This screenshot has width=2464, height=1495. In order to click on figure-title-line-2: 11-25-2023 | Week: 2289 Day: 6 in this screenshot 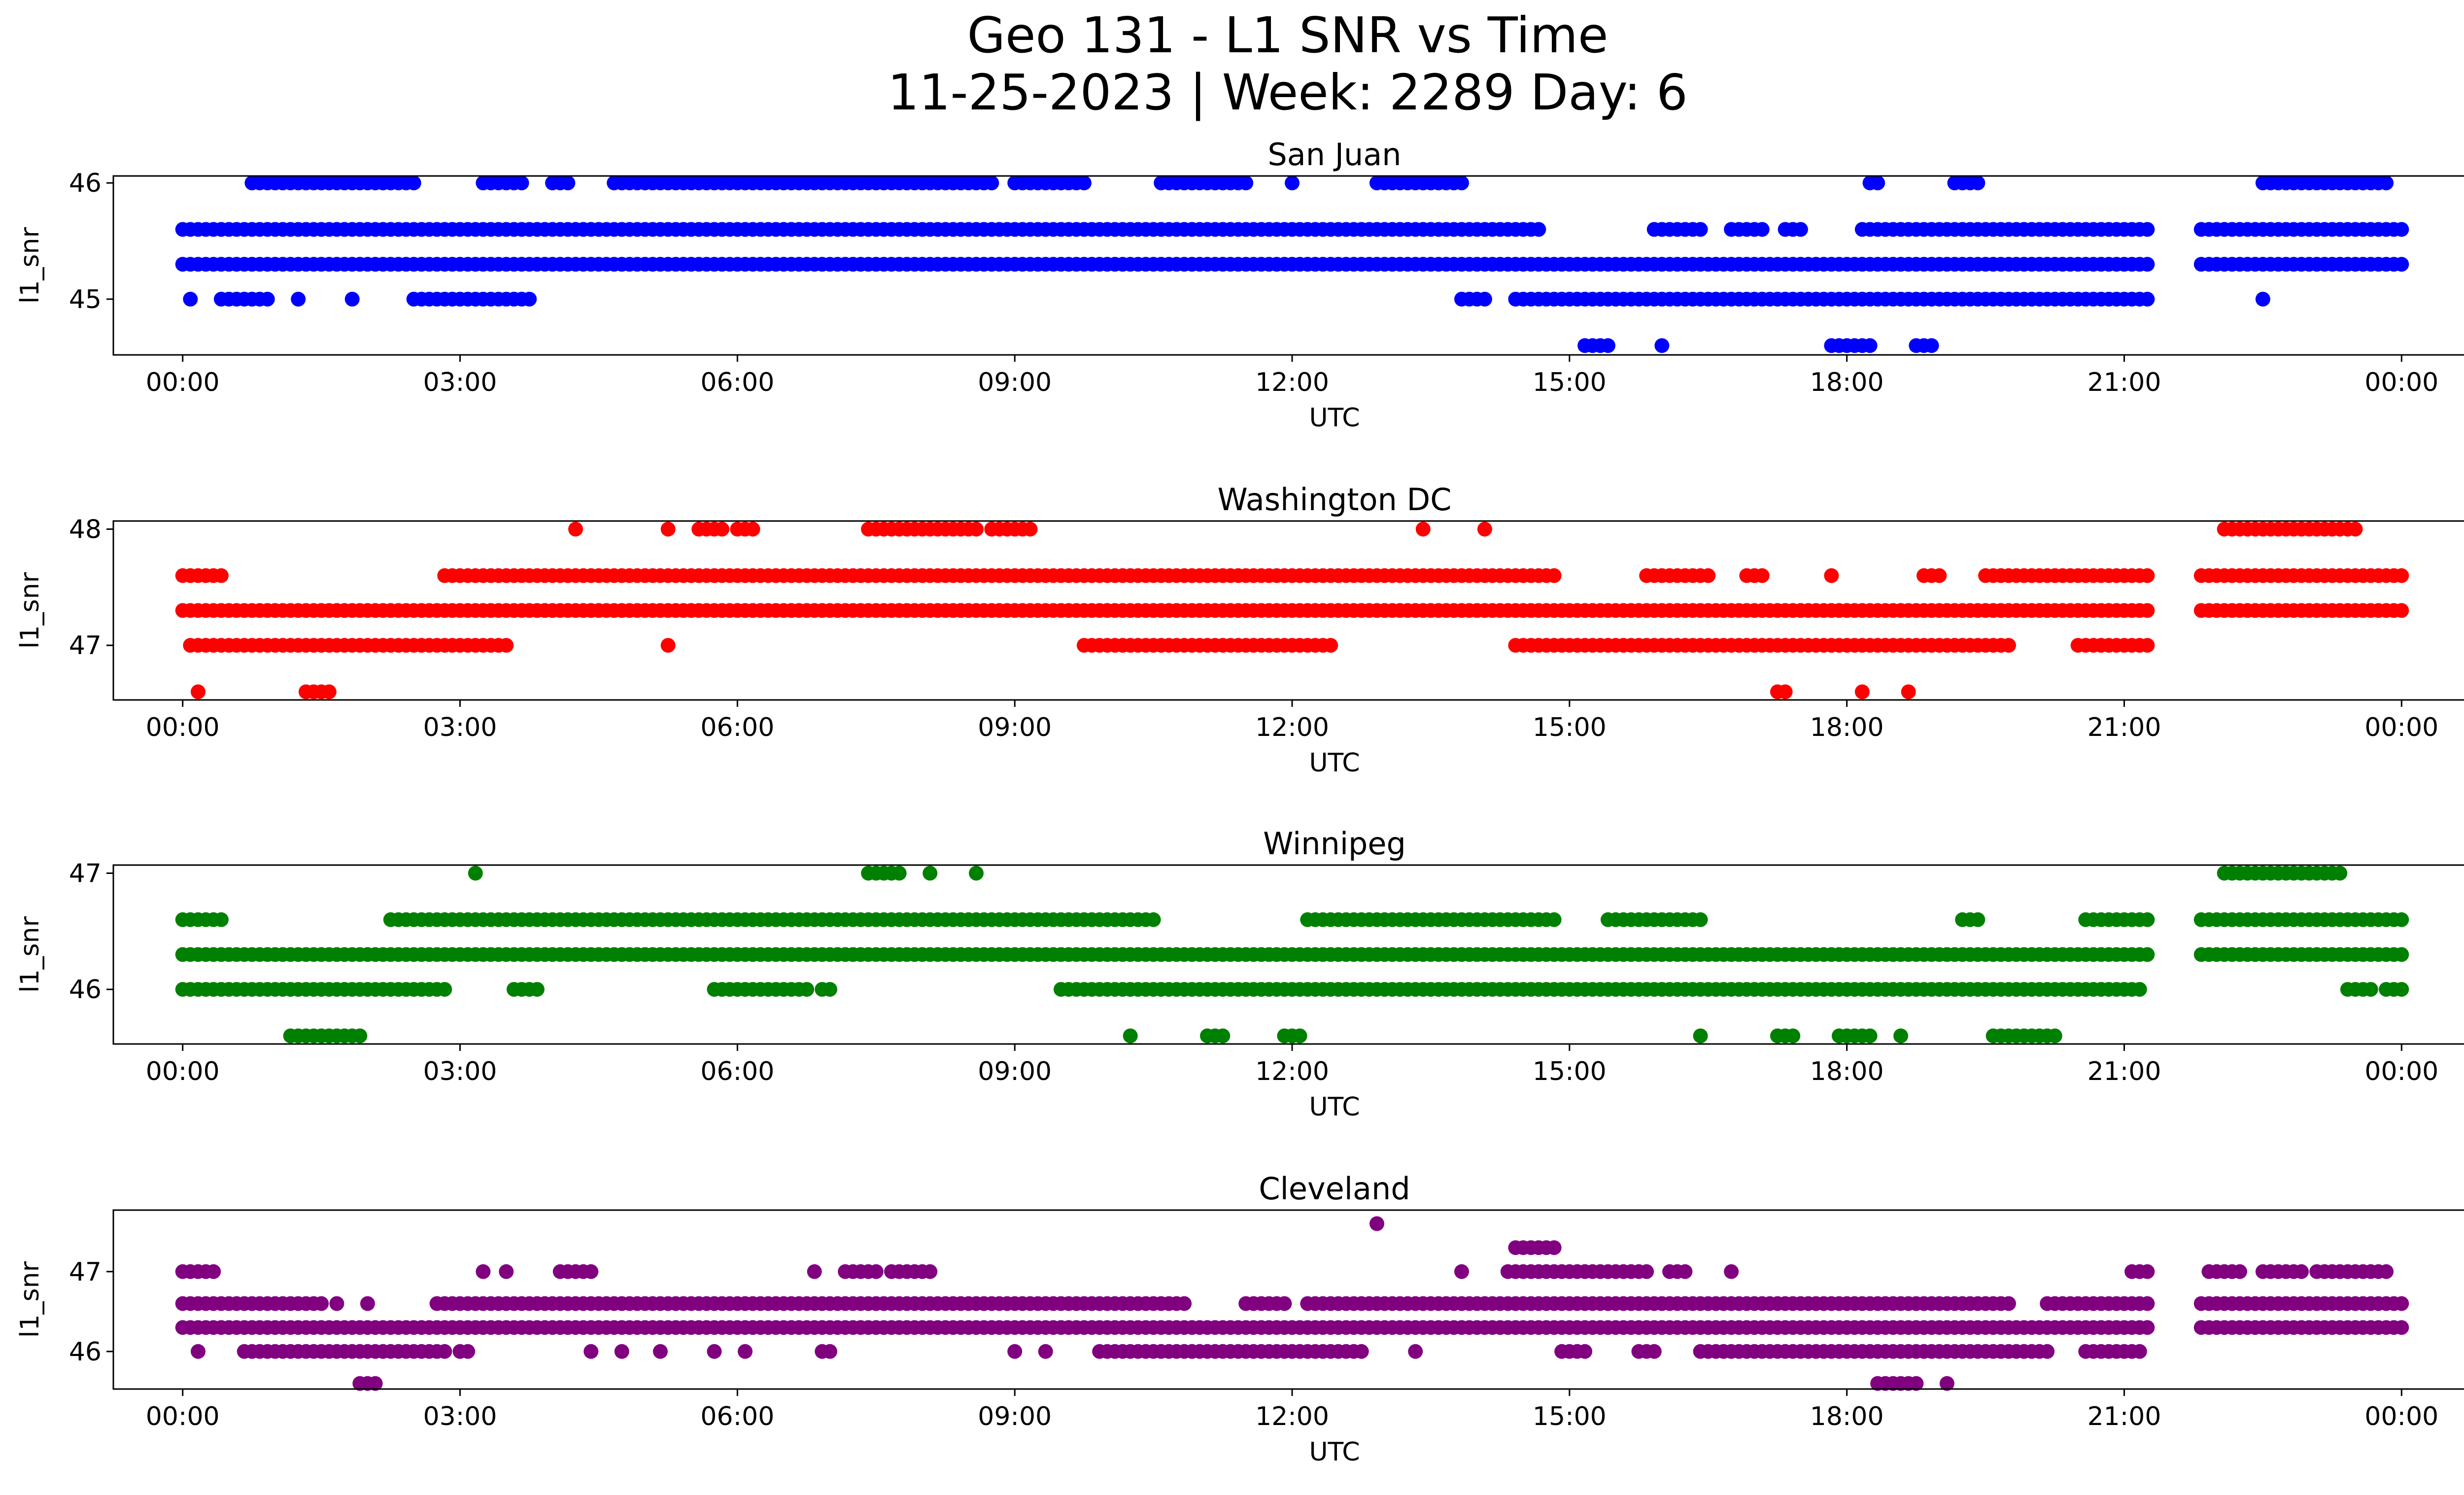, I will do `click(1288, 92)`.